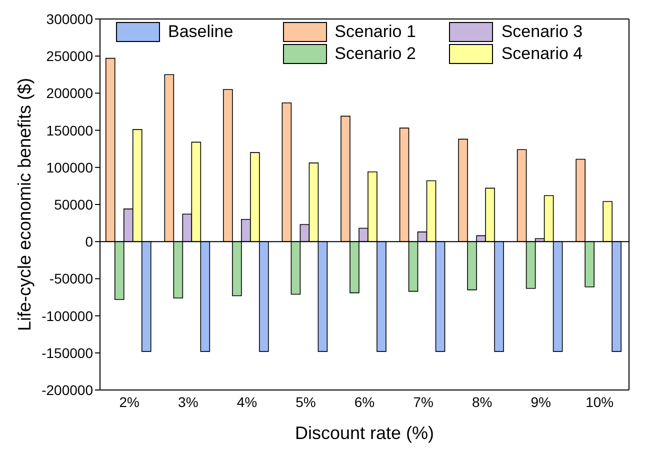  Describe the element at coordinates (24, 205) in the screenshot. I see `y-axis-title: Life-cycle economic benefits ($)` at that location.